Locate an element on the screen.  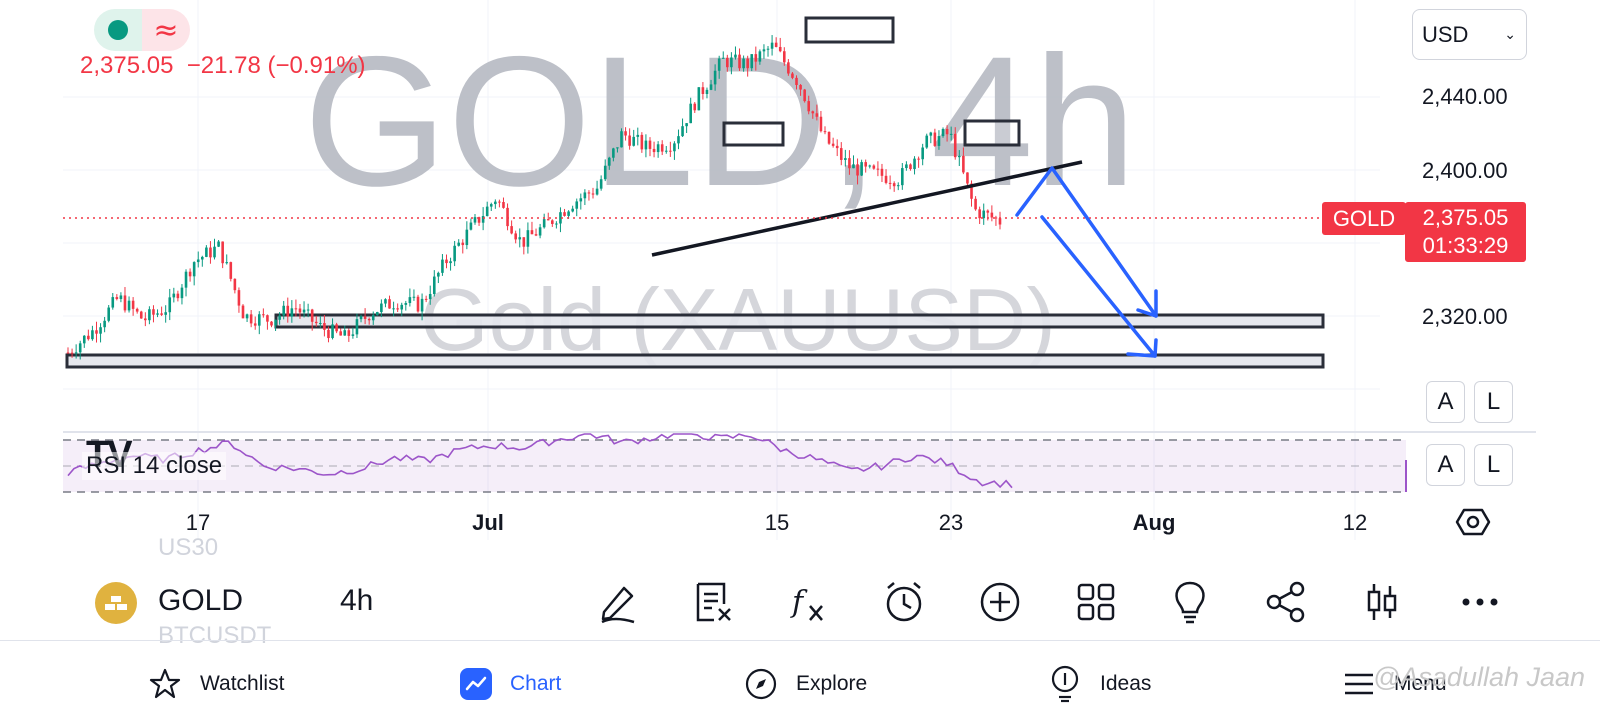
last-price-badge: 2,375.05 01:33:29 is located at coordinates (1465, 232).